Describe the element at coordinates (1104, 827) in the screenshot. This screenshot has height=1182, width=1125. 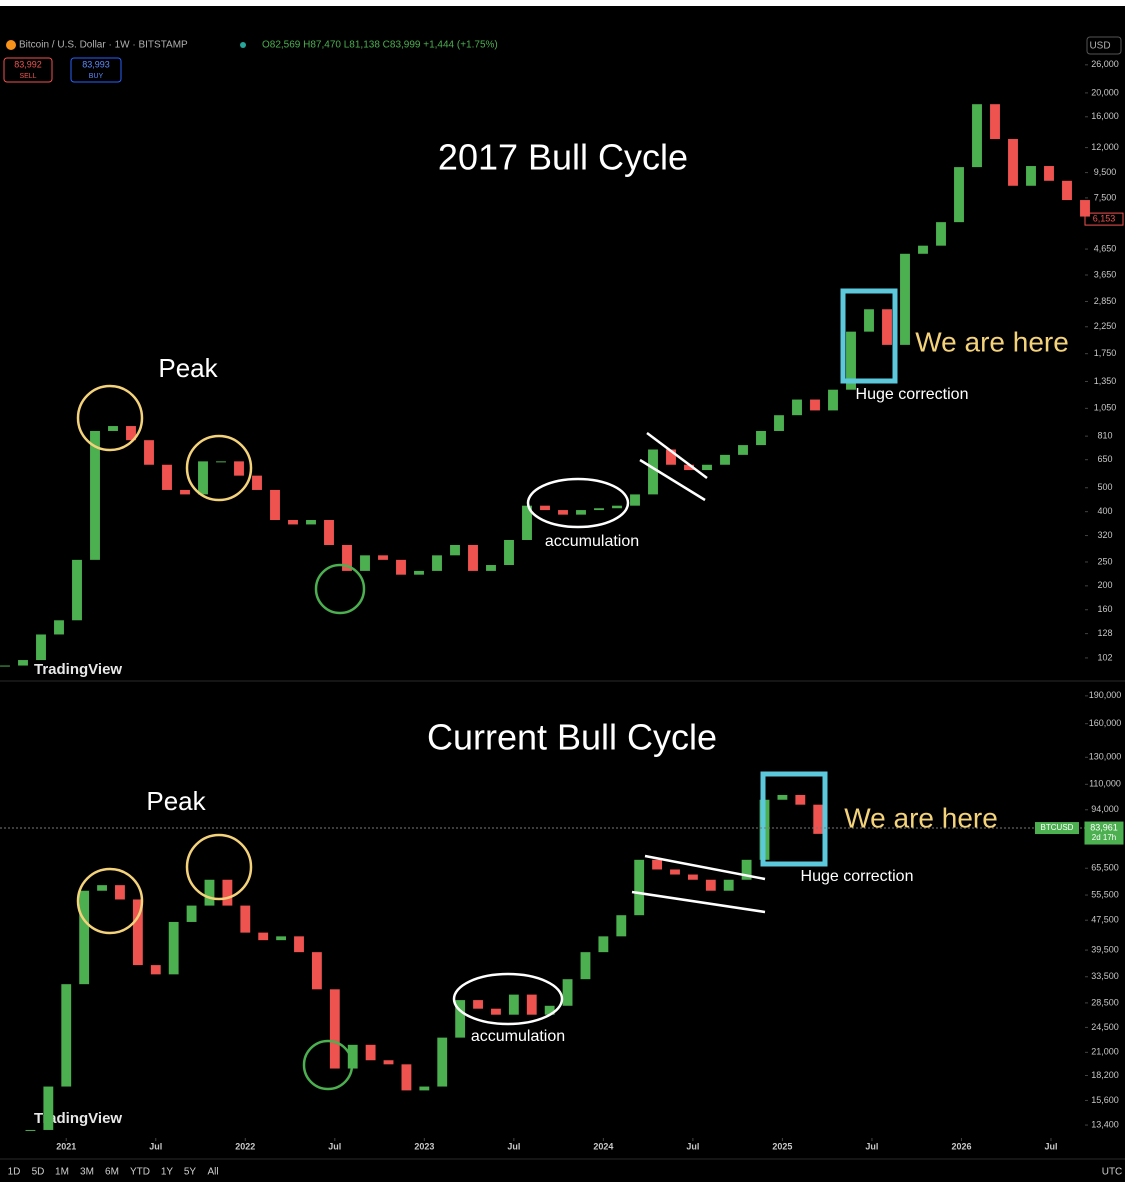
I see `price-tag-label: 83,961` at that location.